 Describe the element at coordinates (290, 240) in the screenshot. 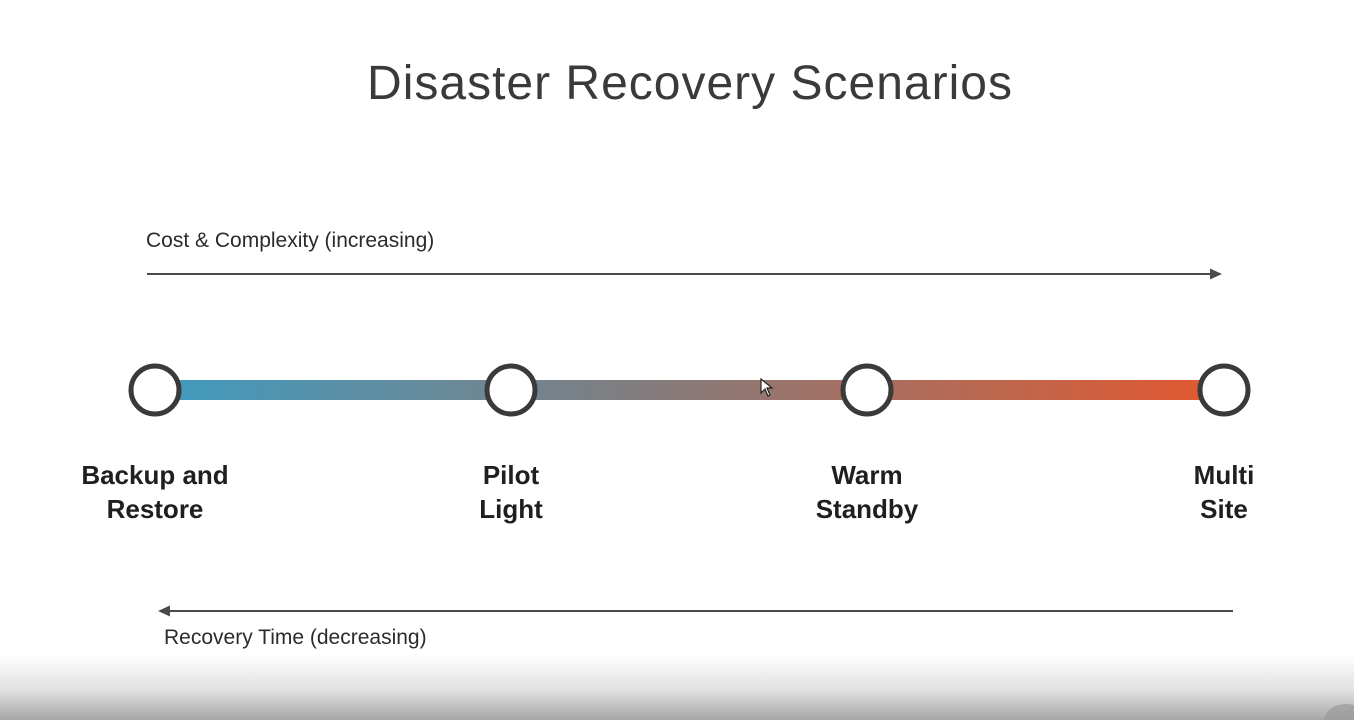

I see `cost-complexity-label: Cost & Complexity (increasing)` at that location.